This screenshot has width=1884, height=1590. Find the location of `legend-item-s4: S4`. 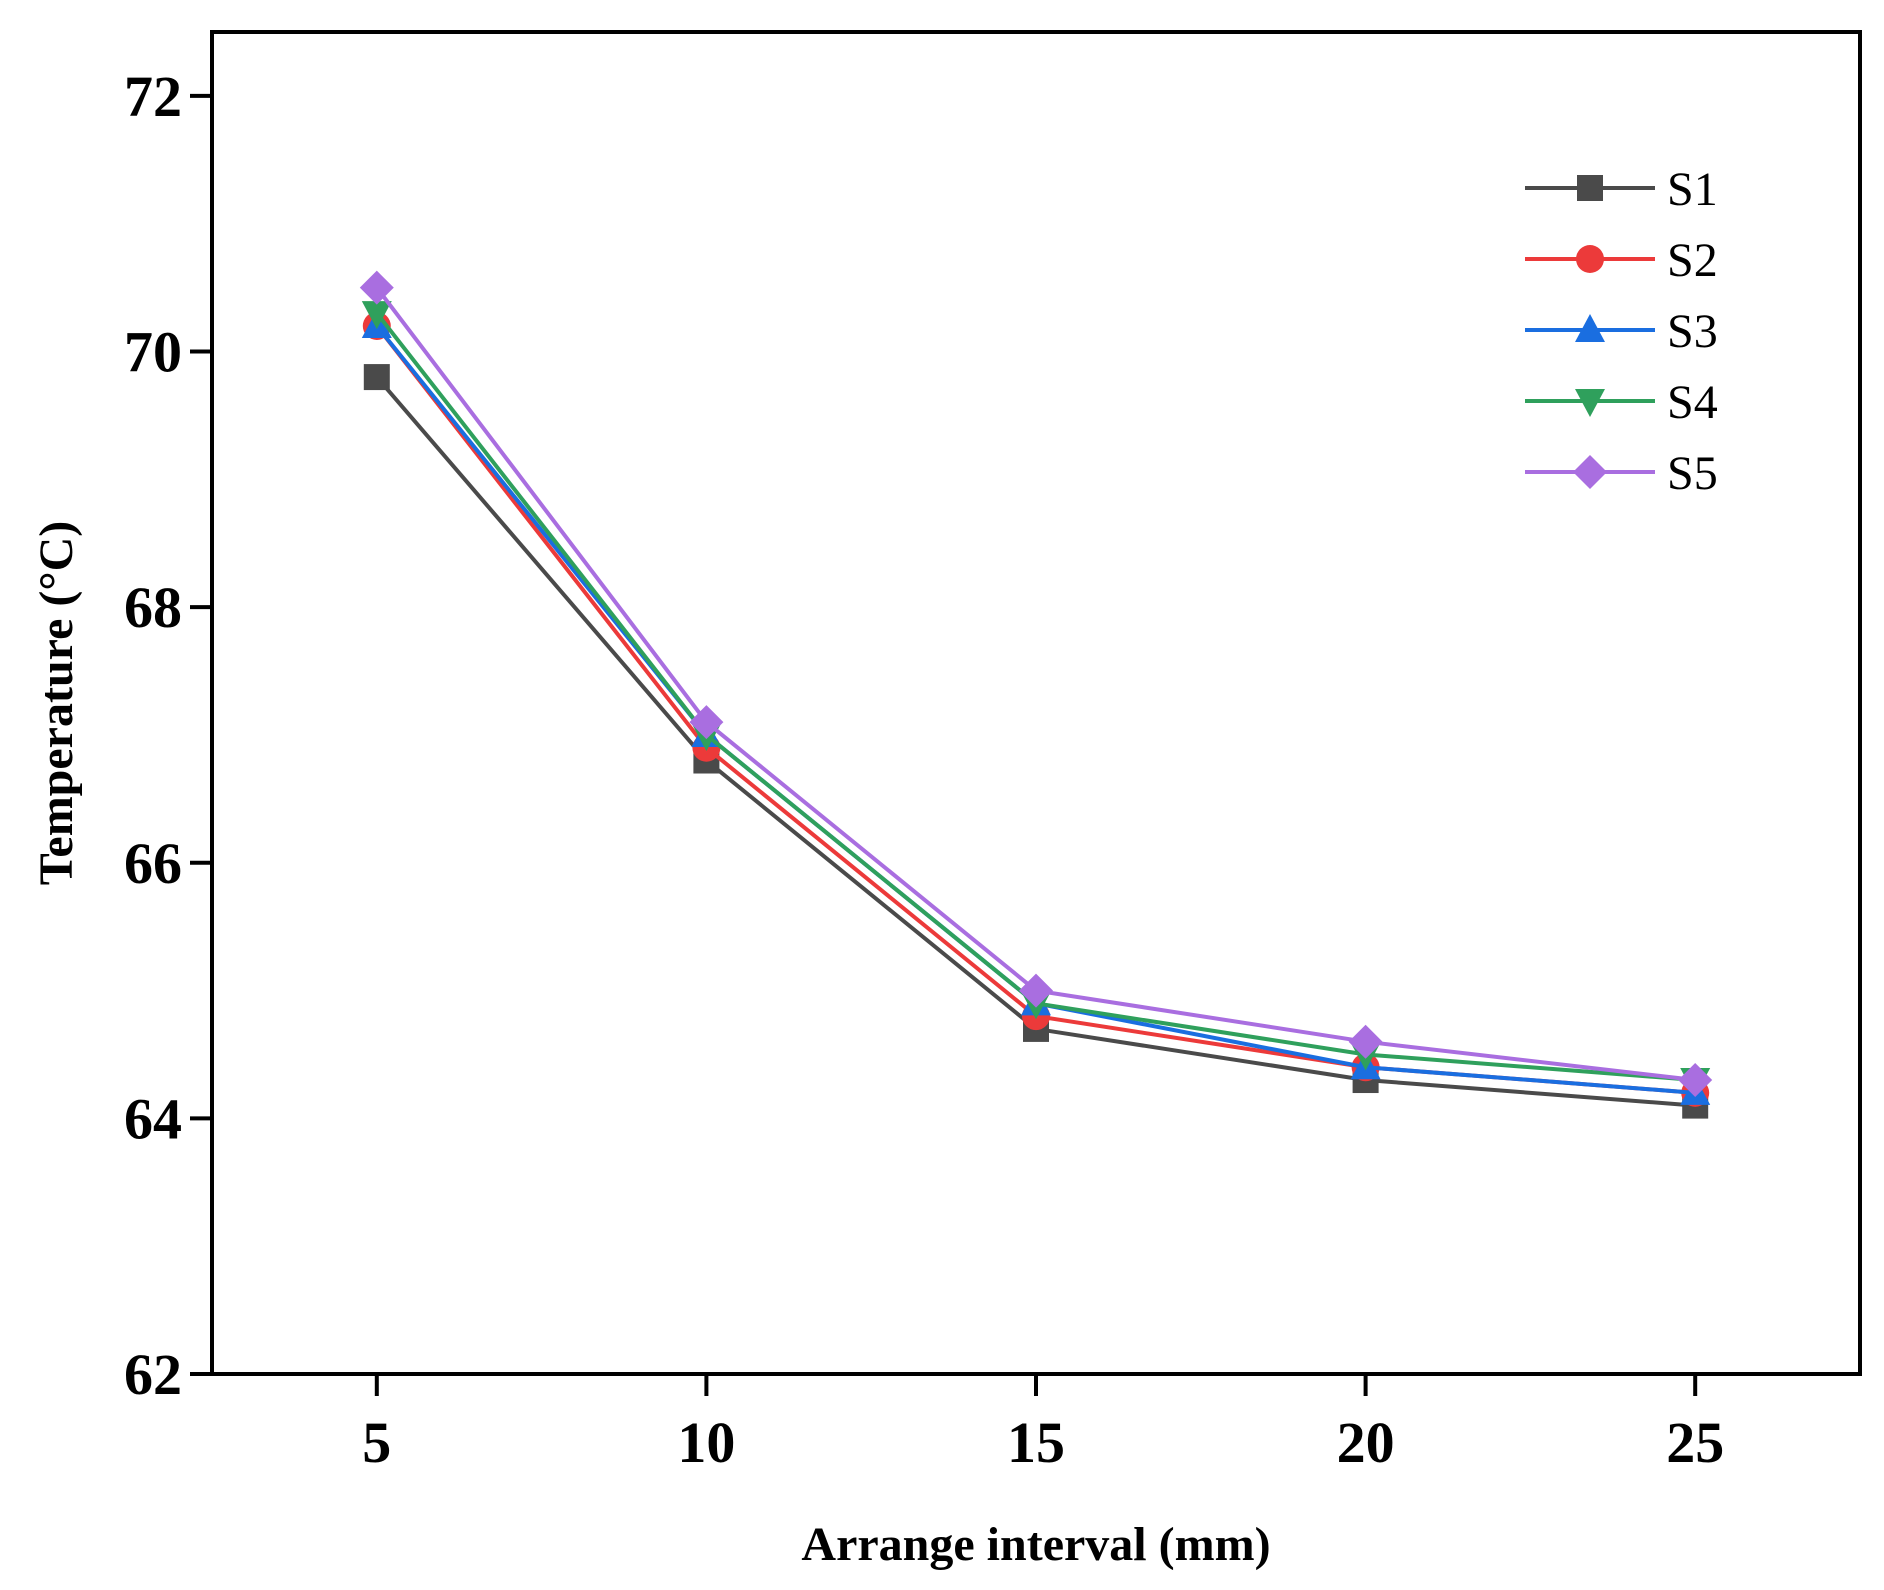

legend-item-s4: S4 is located at coordinates (1621, 402).